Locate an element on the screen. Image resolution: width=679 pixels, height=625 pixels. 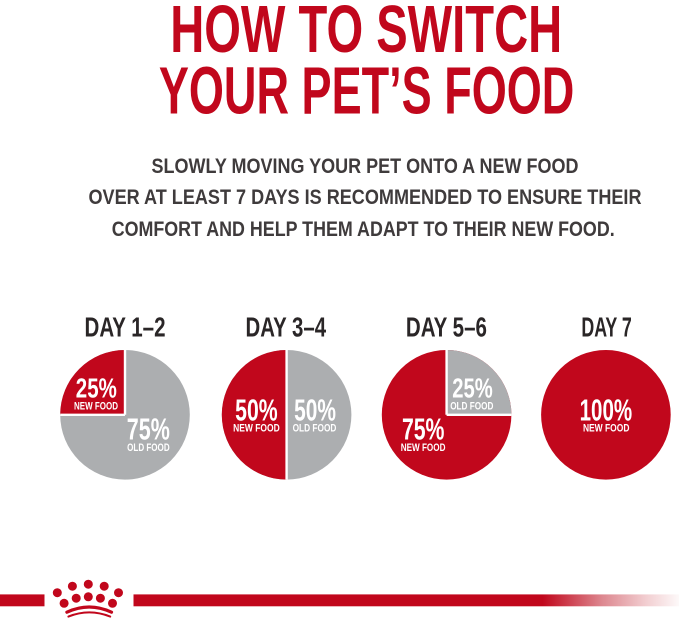
svg-text: DAY 1–2 is located at coordinates (125, 326).